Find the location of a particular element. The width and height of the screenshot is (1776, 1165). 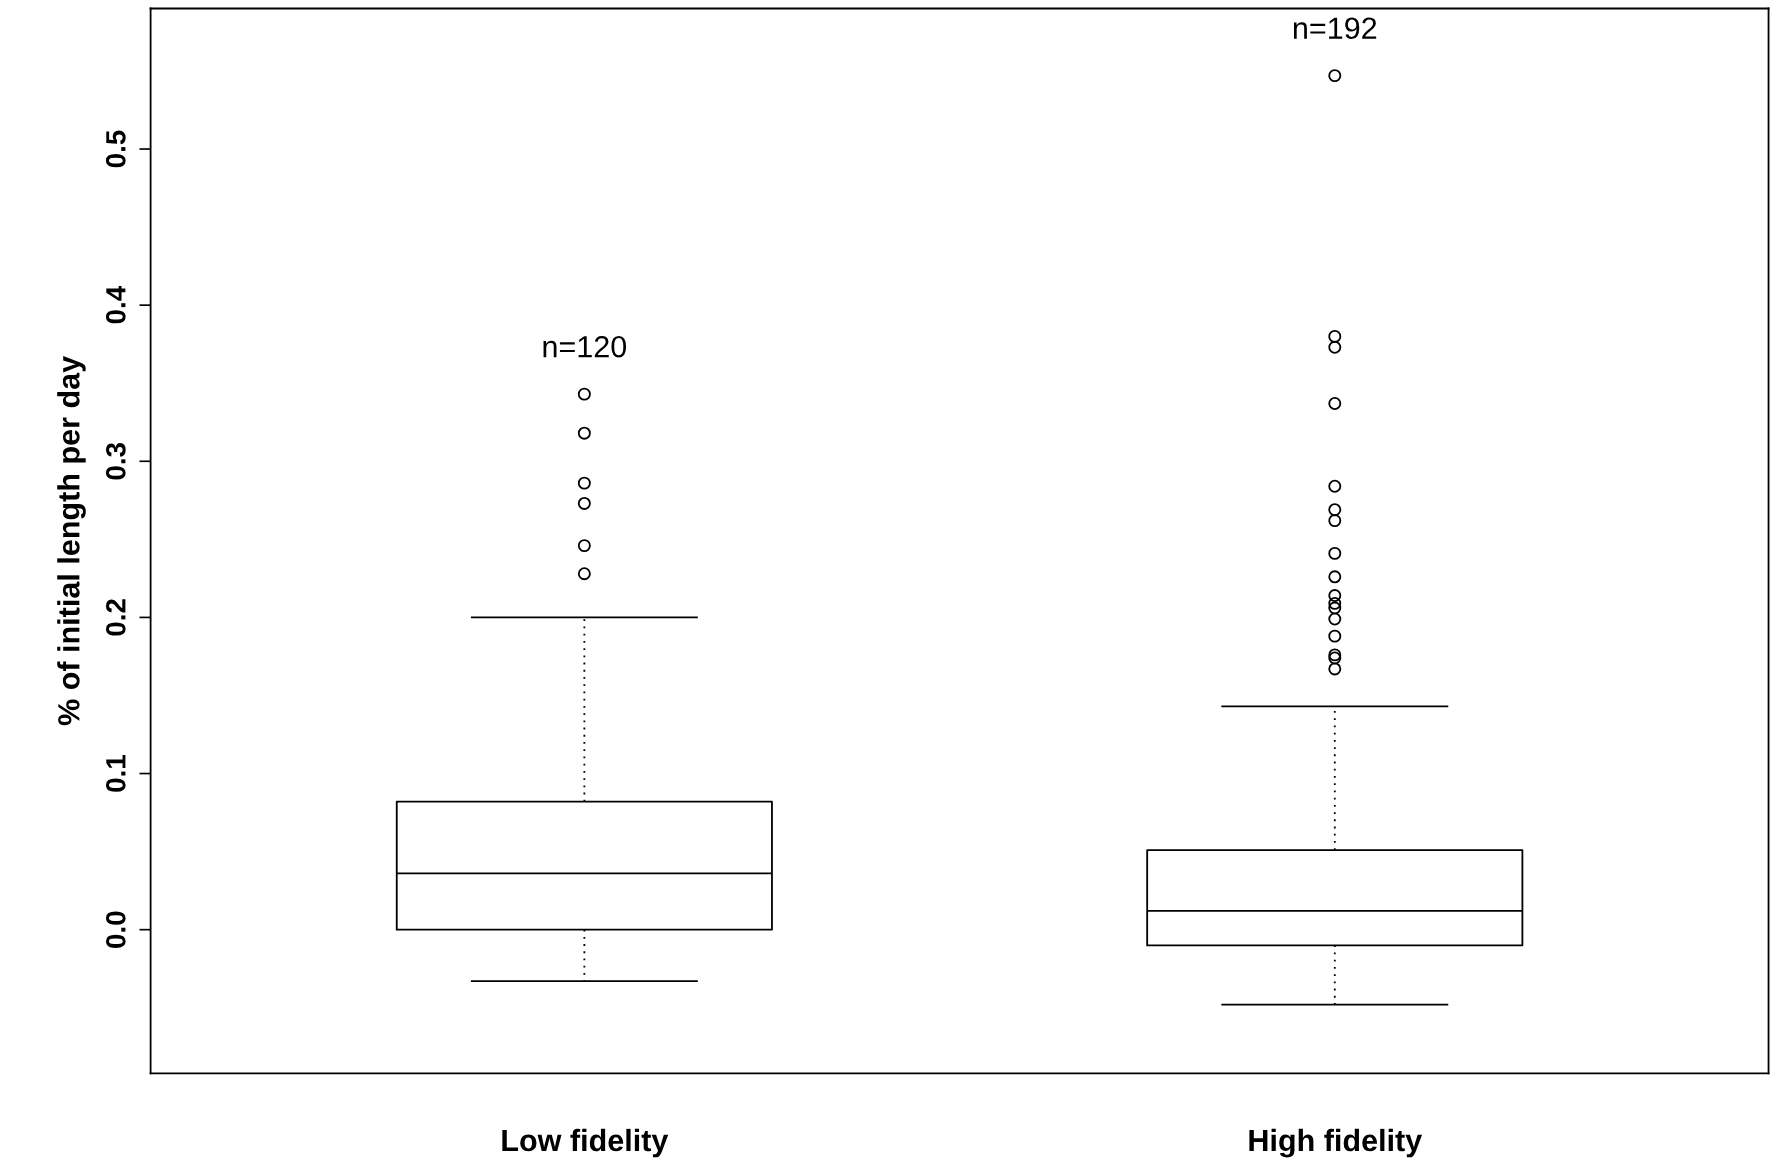

y-tick-label: 0.1 is located at coordinates (116, 773).